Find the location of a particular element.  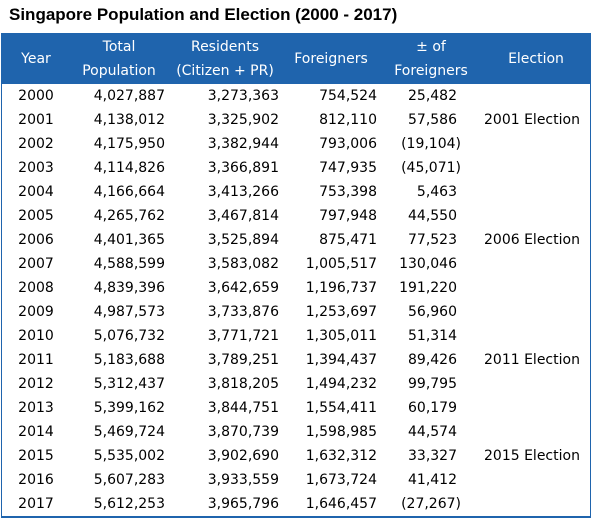

year-cell: 2016 is located at coordinates (36, 480).